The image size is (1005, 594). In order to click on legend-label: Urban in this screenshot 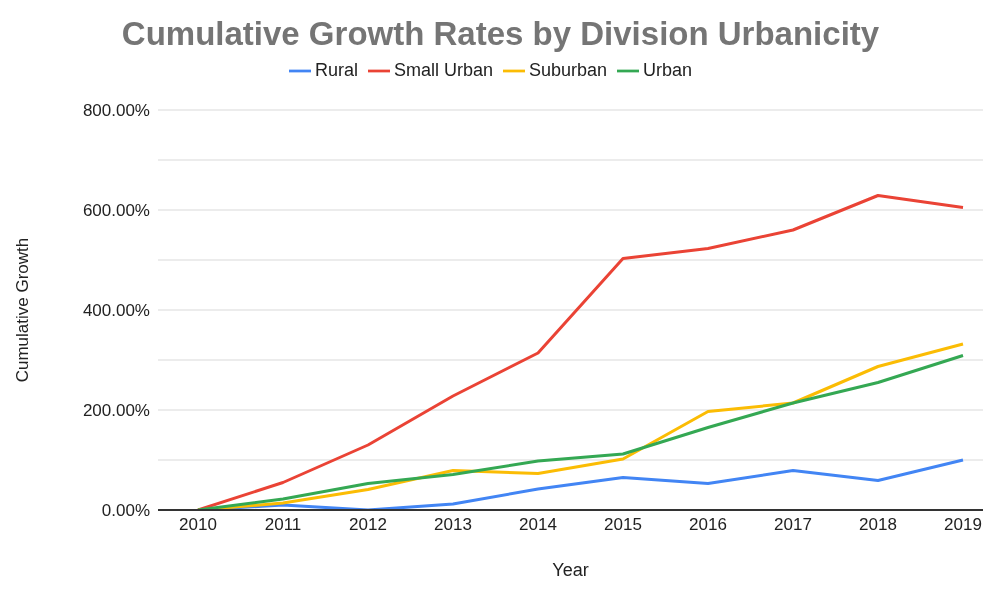, I will do `click(668, 70)`.